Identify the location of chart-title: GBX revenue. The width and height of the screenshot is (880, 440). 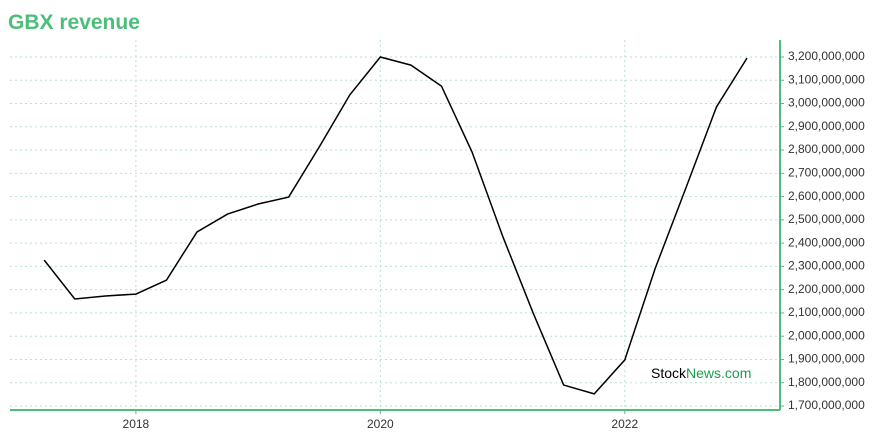
(74, 22).